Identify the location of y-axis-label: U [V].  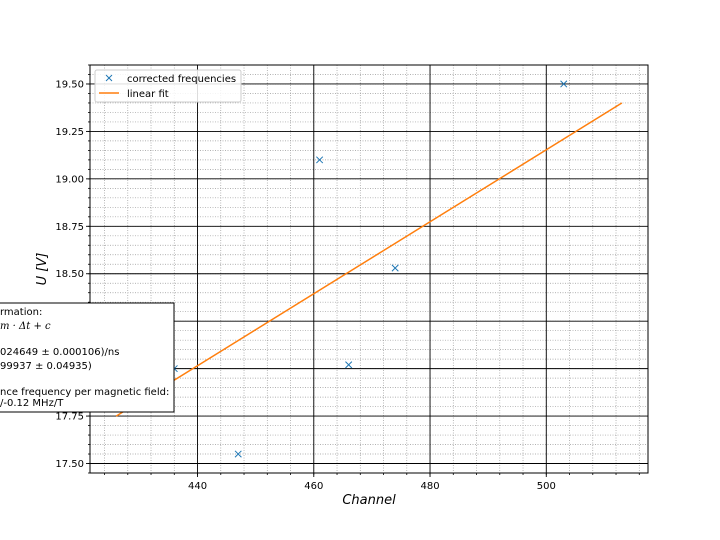
(42, 269).